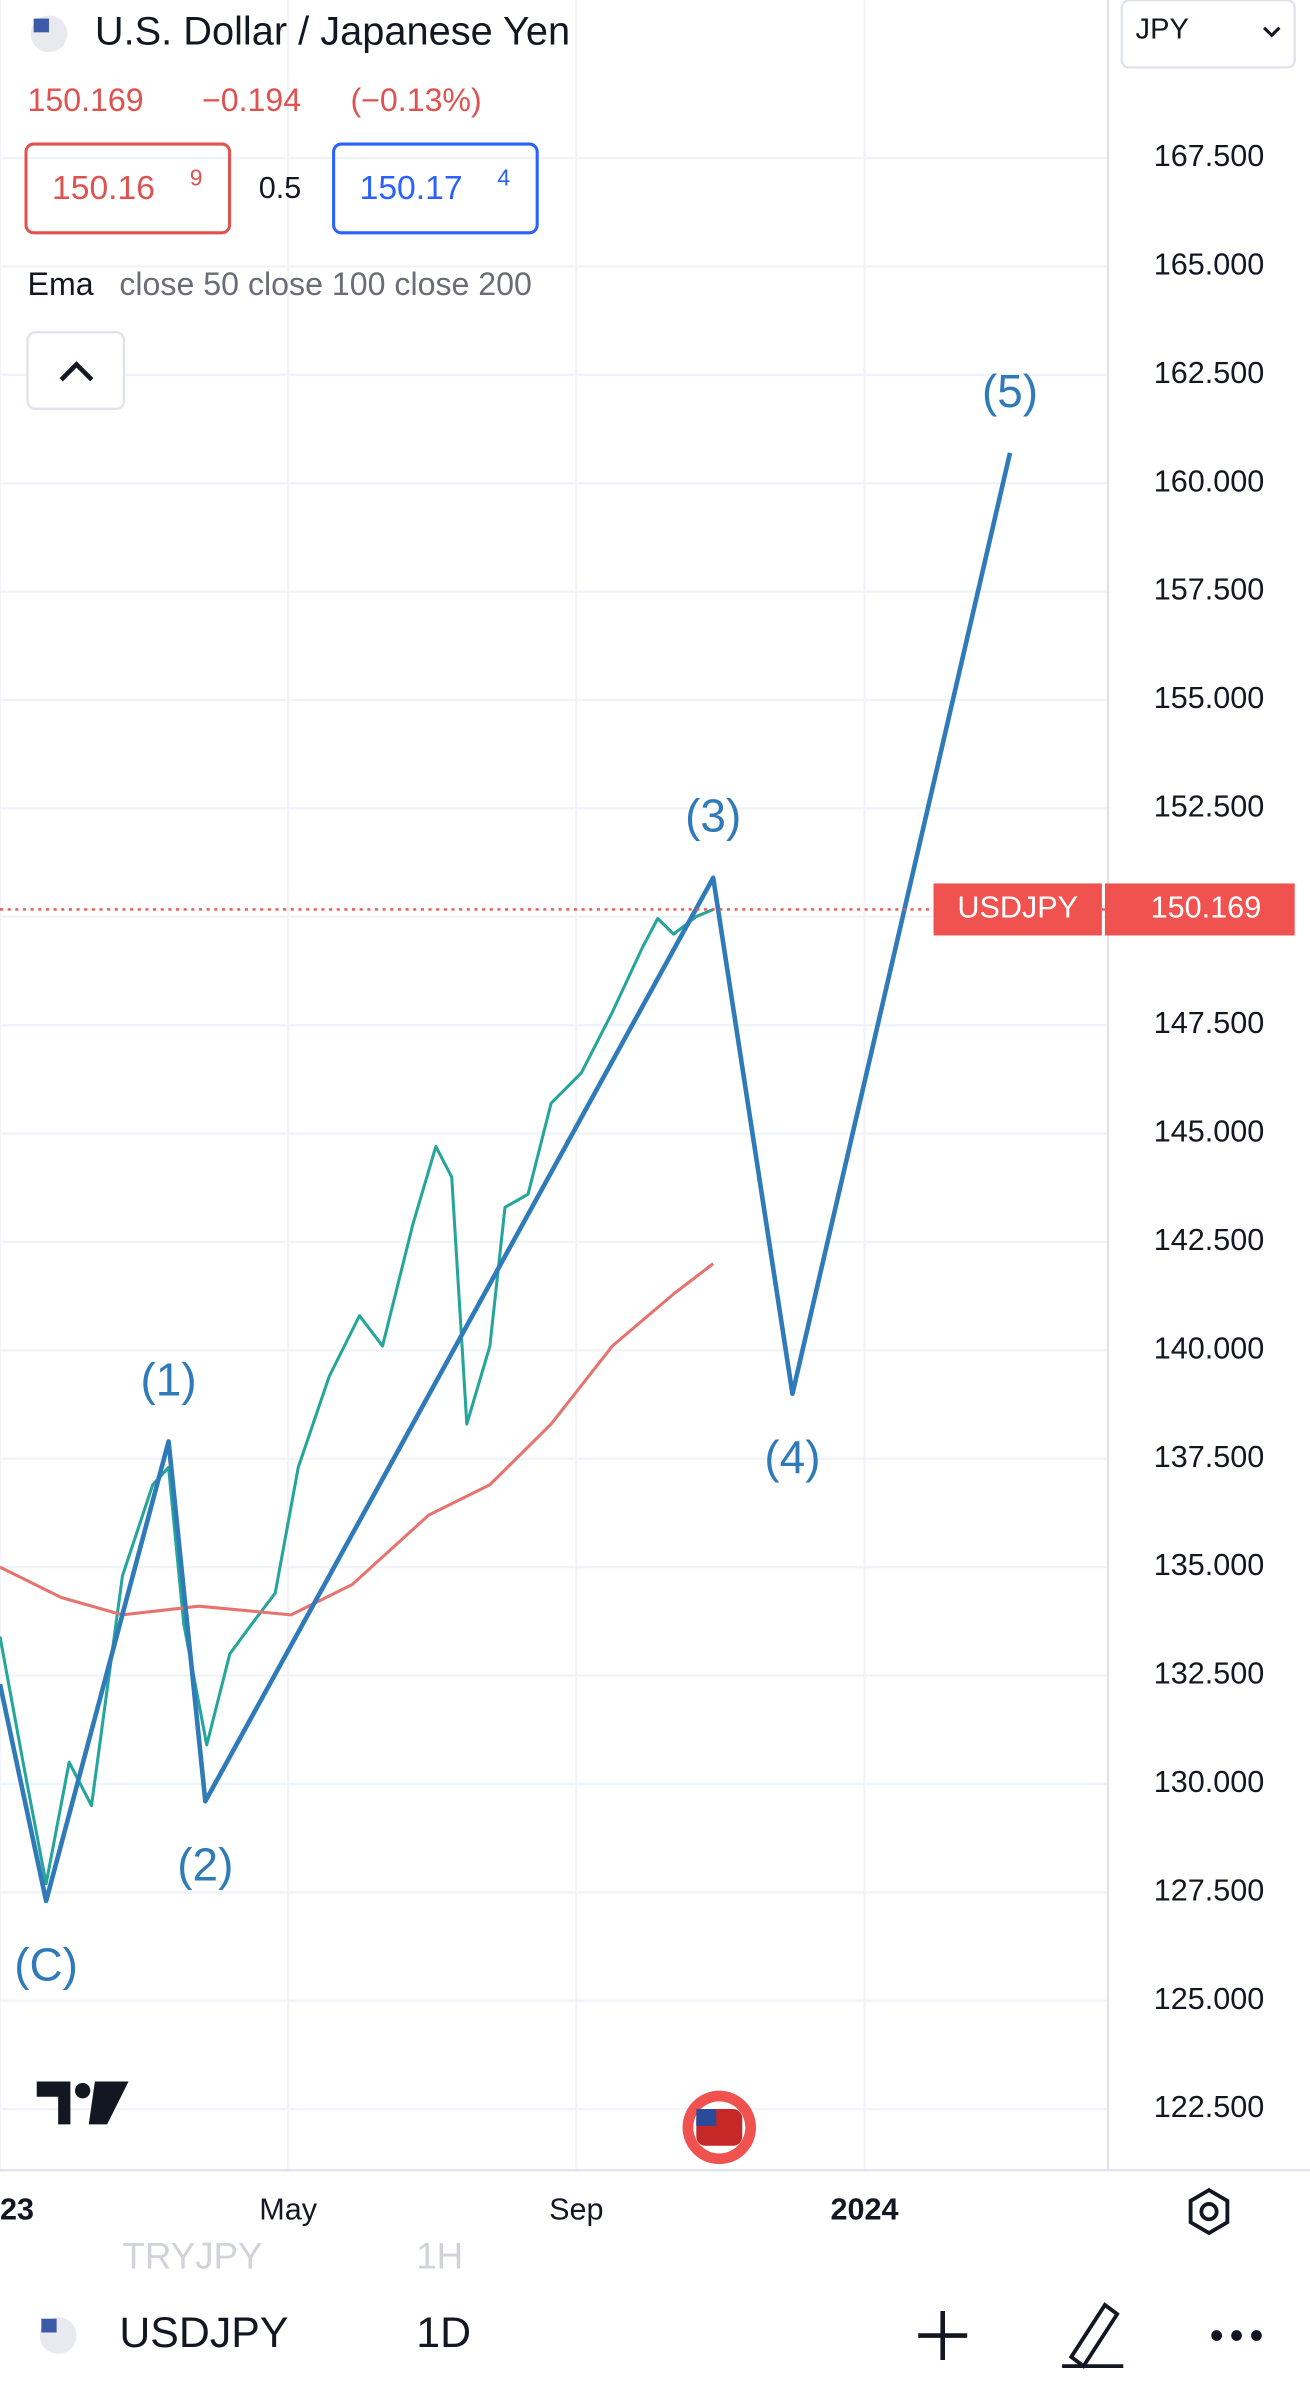 The width and height of the screenshot is (1310, 2400). I want to click on y-tick-label: 142.500, so click(1209, 1240).